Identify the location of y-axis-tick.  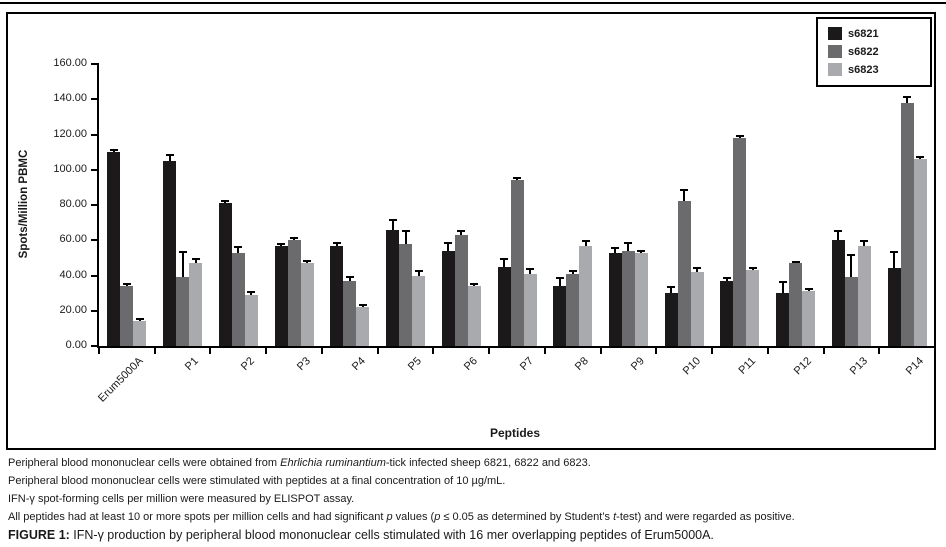
(95, 99).